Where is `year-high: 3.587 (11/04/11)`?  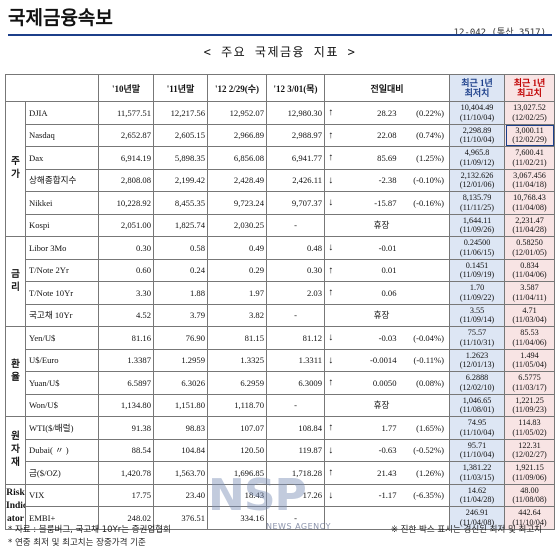
year-high: 3.587 (11/04/11) is located at coordinates (530, 293).